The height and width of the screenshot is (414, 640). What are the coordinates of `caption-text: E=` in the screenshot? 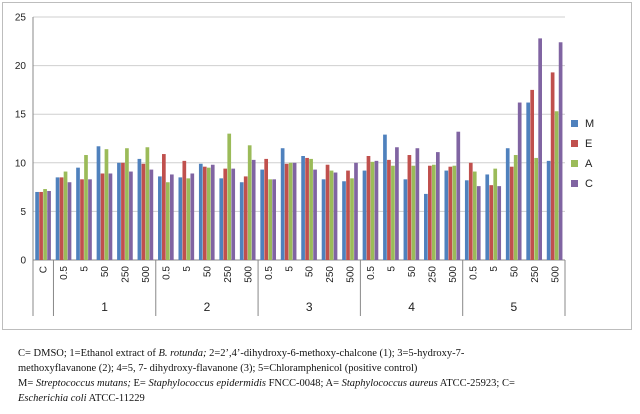 It's located at (139, 383).